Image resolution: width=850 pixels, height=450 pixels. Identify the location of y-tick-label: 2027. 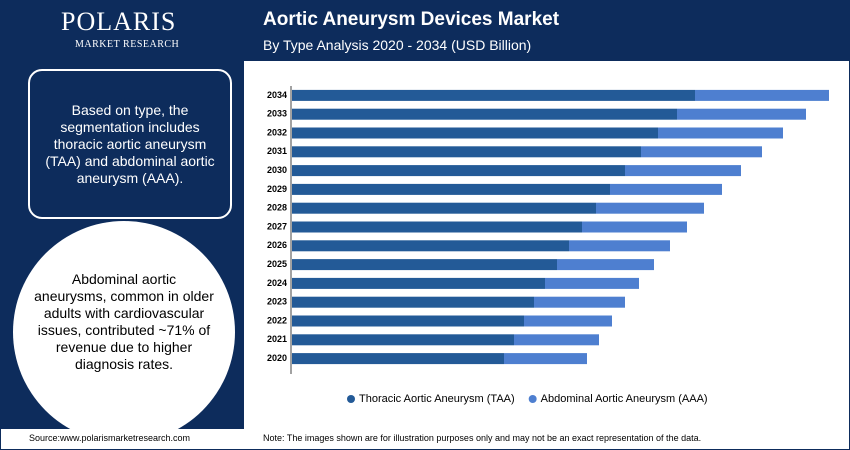
(277, 226).